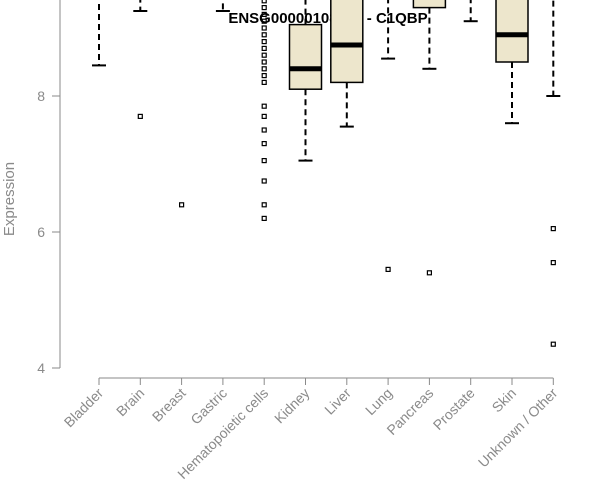 Image resolution: width=600 pixels, height=500 pixels. Describe the element at coordinates (169, 405) in the screenshot. I see `x-tick-label: Breast` at that location.